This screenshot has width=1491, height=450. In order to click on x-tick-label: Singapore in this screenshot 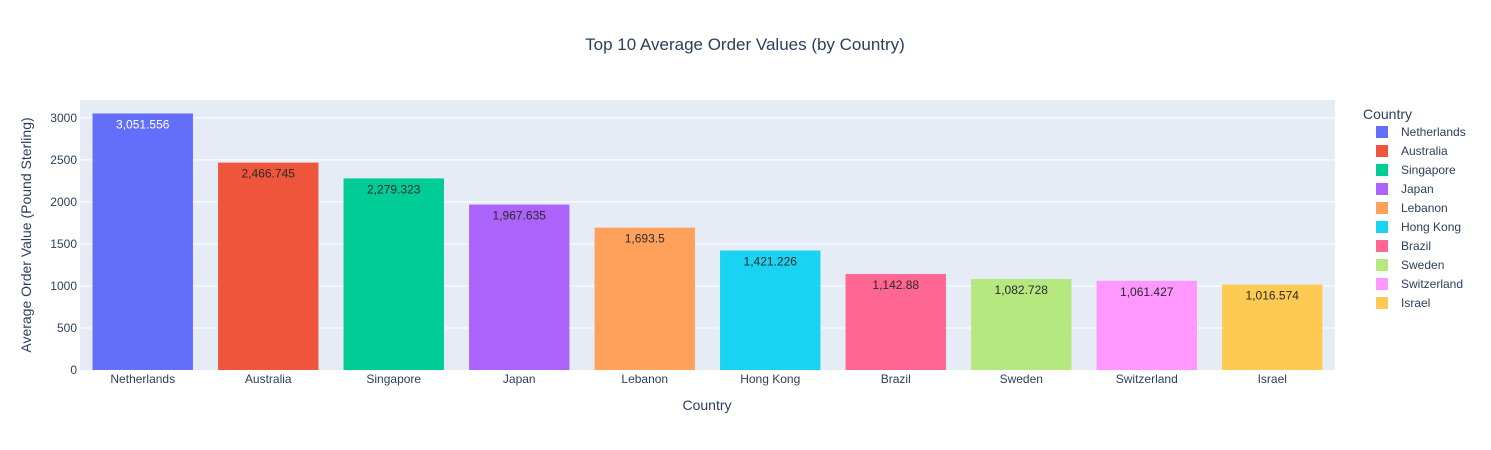, I will do `click(393, 379)`.